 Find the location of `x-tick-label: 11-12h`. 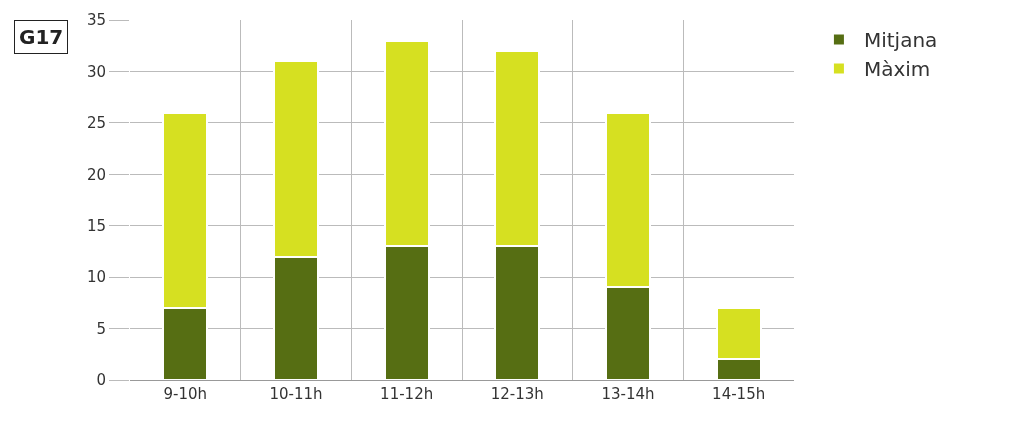

x-tick-label: 11-12h is located at coordinates (407, 394).